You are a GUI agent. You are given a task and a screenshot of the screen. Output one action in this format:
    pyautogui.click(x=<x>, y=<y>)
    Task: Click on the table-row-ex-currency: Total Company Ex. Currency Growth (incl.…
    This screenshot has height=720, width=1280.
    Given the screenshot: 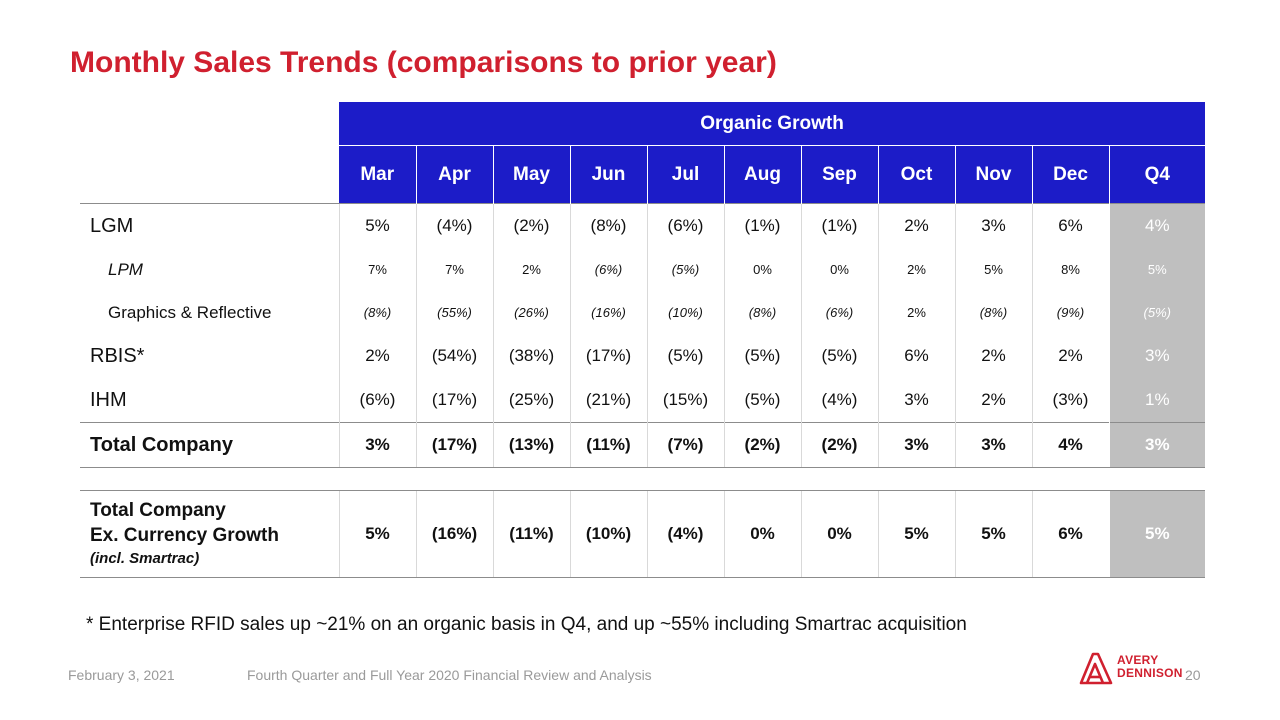 What is the action you would take?
    pyautogui.click(x=643, y=534)
    